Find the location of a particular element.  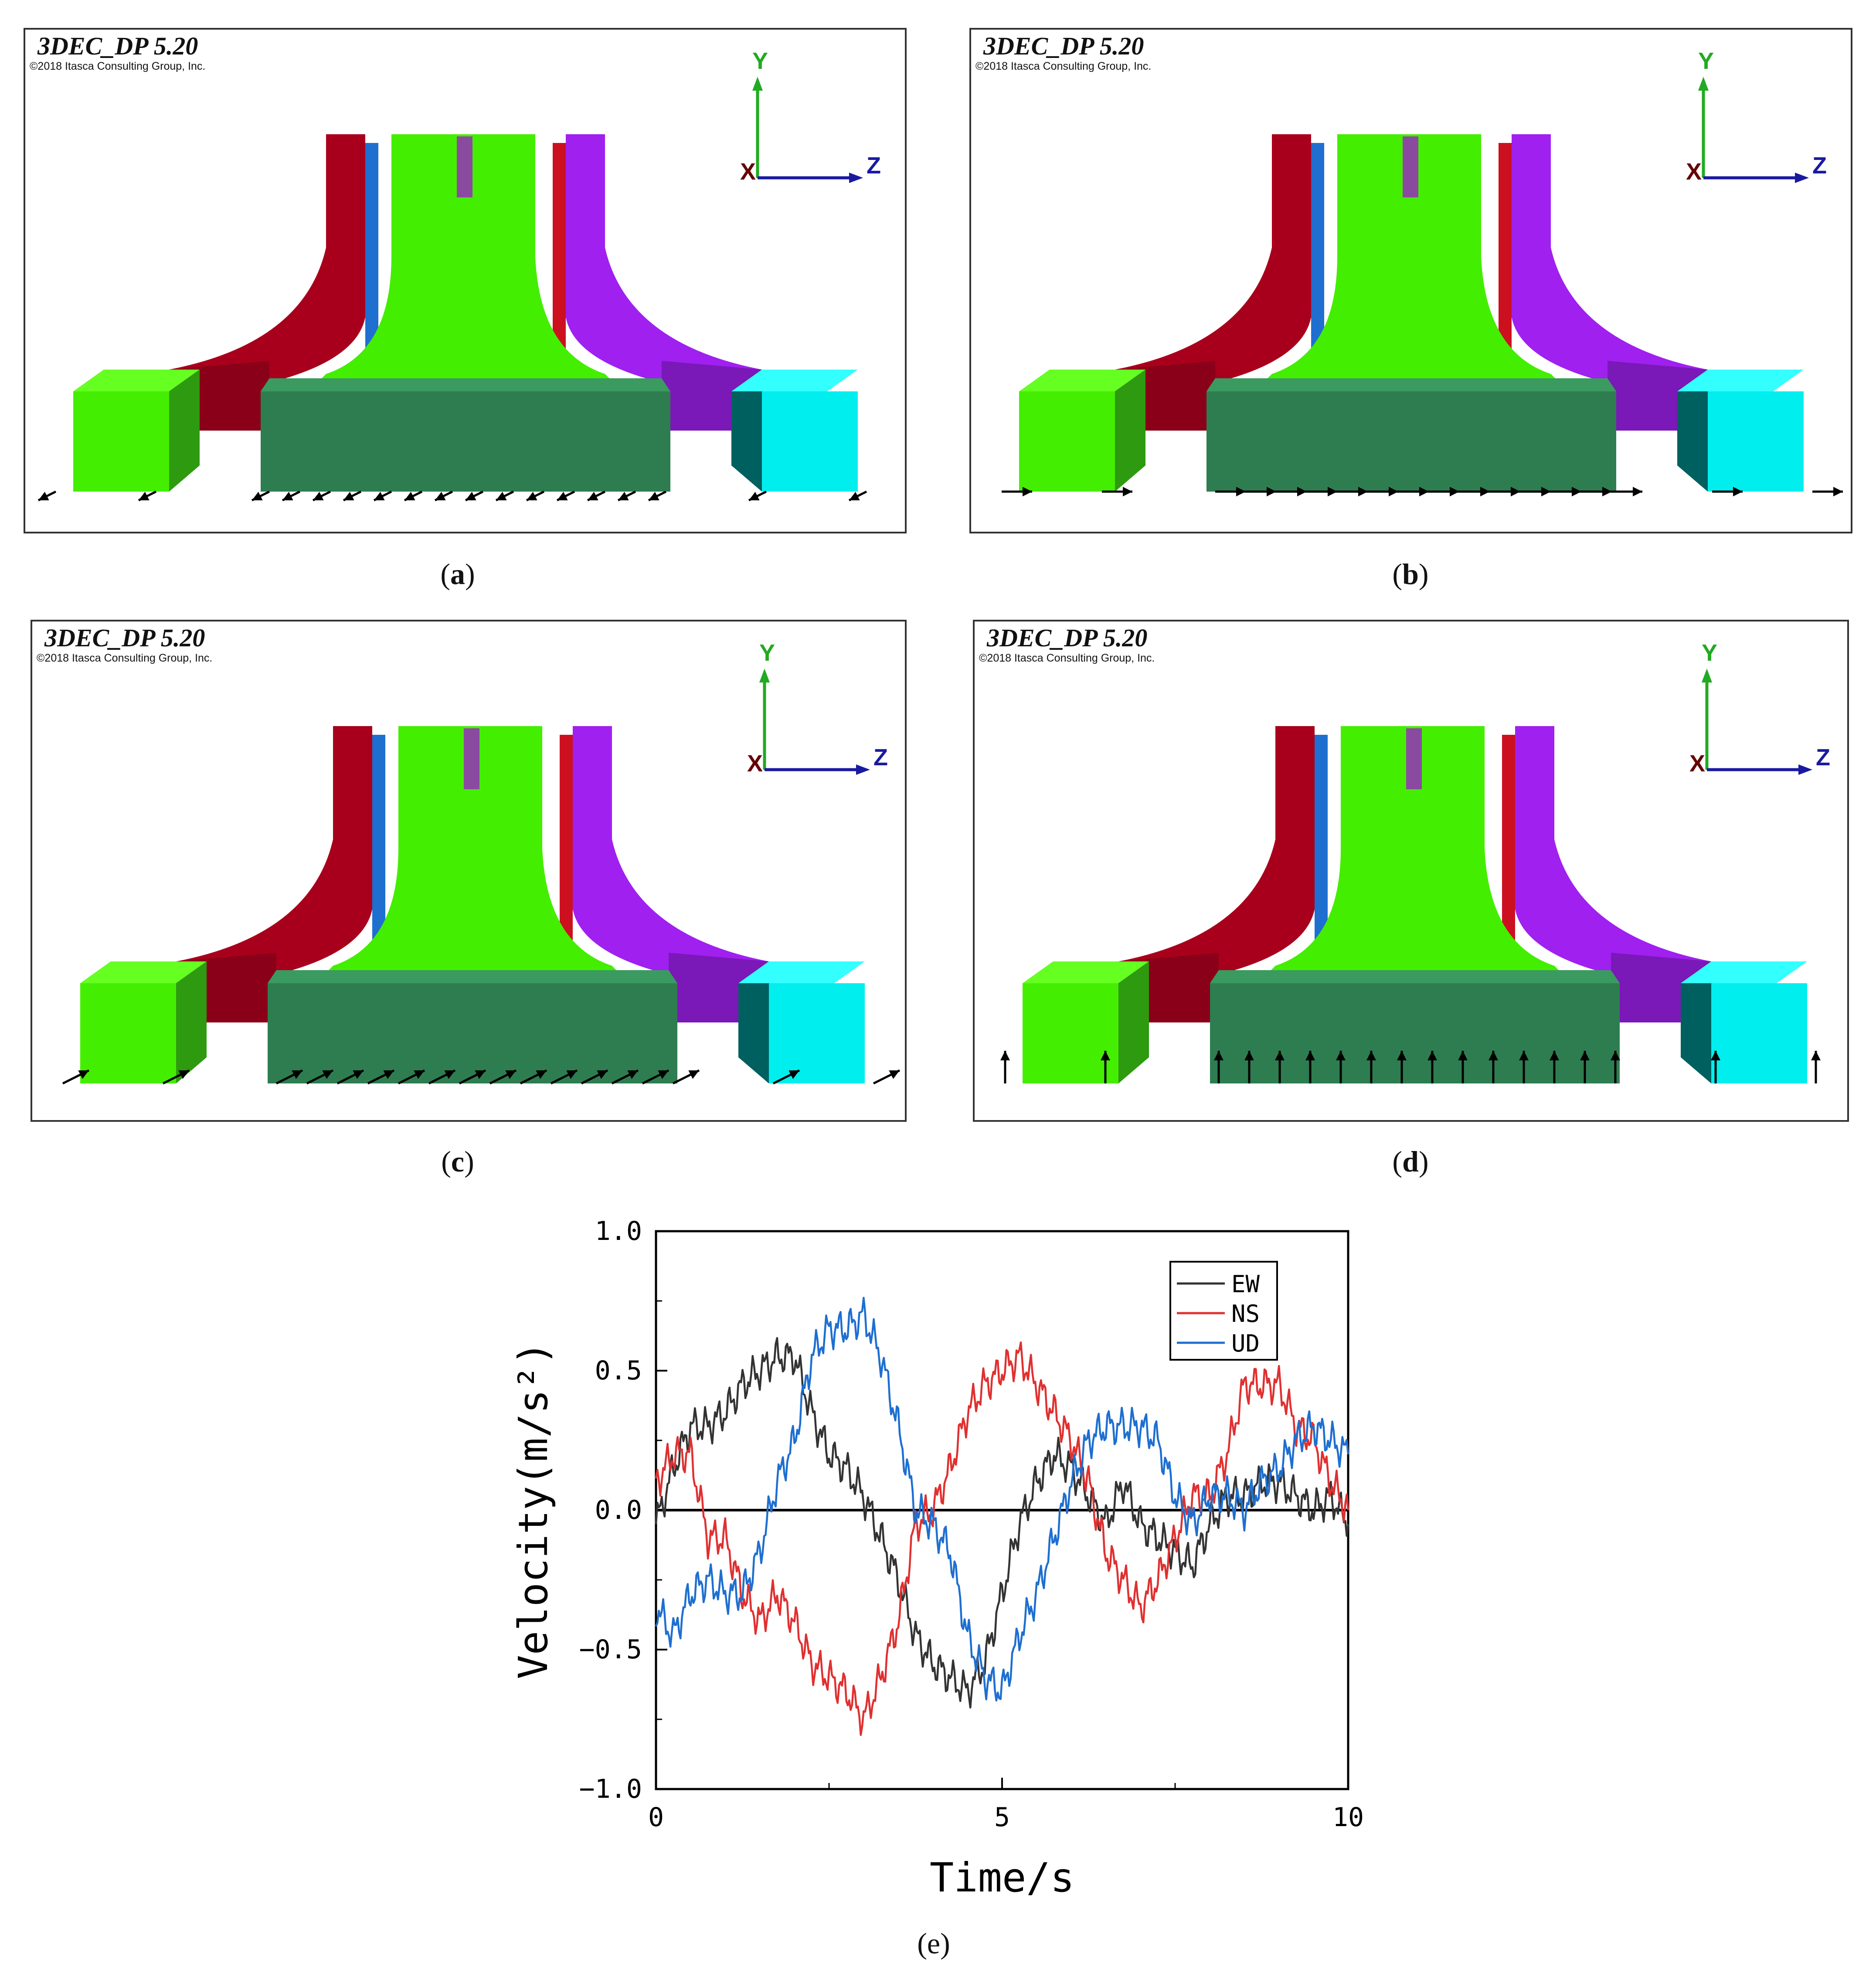

series-line-ud is located at coordinates (1002, 1500).